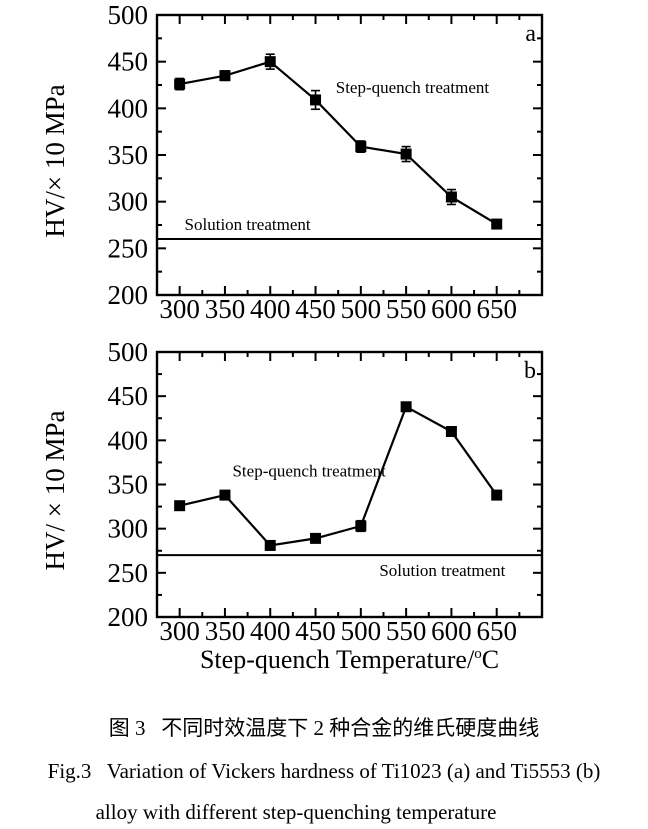 This screenshot has height=829, width=648. What do you see at coordinates (324, 728) in the screenshot?
I see `caption-chinese: 图 3 不同时效温度下 2 种合金的维氏硬度曲线` at bounding box center [324, 728].